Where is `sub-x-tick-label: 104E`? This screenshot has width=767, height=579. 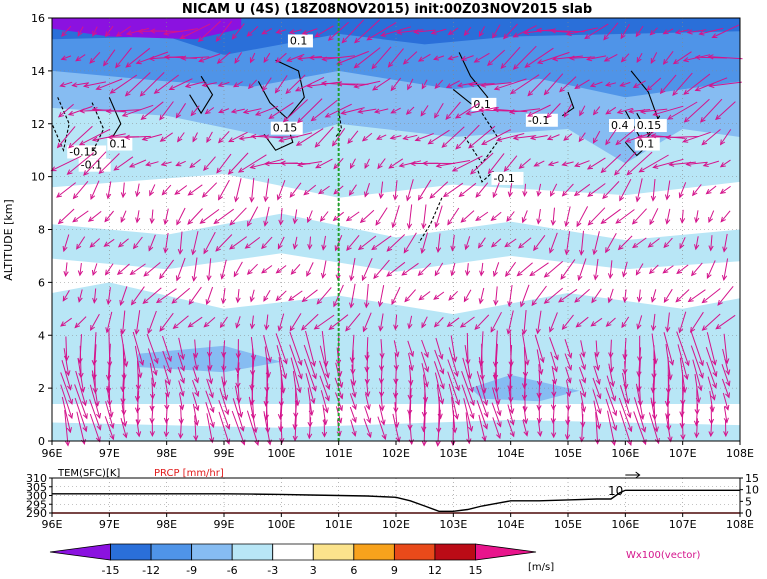
sub-x-tick-label: 104E is located at coordinates (511, 524).